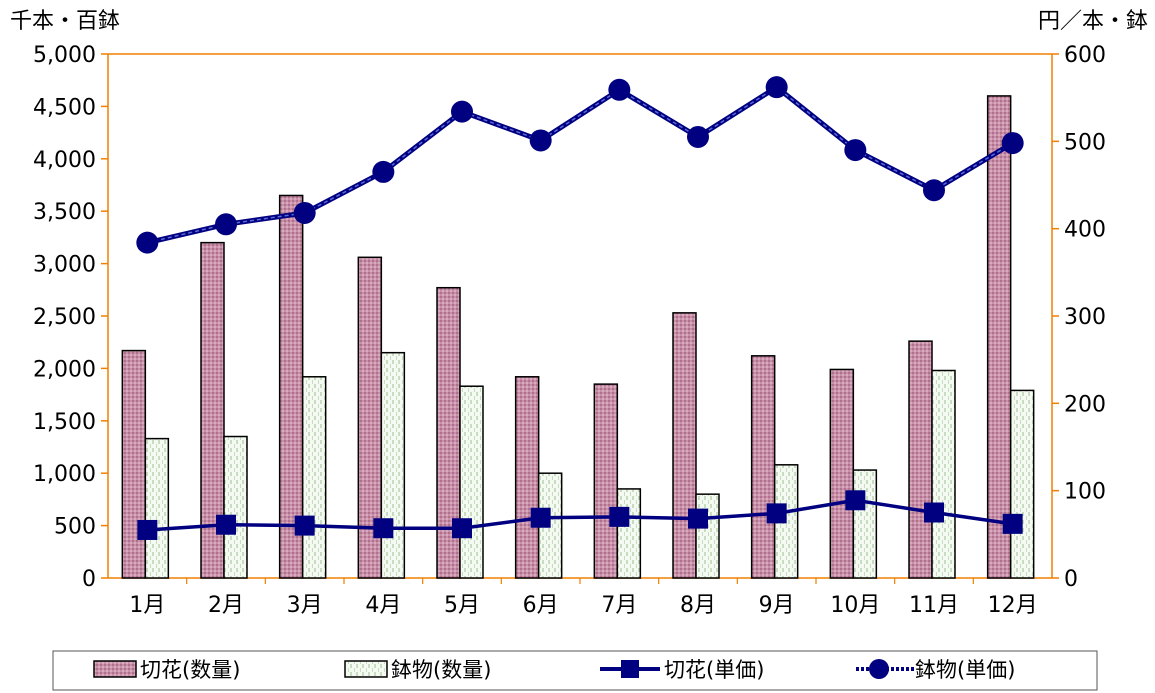 The height and width of the screenshot is (693, 1155). Describe the element at coordinates (714, 670) in the screenshot. I see `legend-label-kiri-price: 切花(単価)` at that location.